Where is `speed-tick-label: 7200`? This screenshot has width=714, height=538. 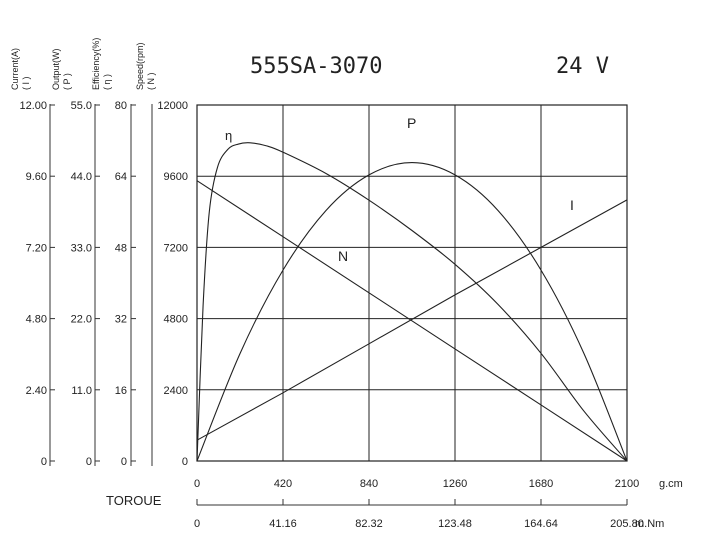 speed-tick-label: 7200 is located at coordinates (176, 248).